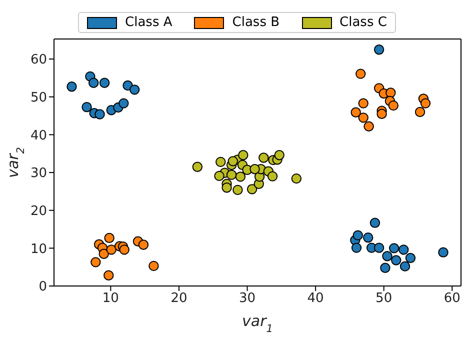  What do you see at coordinates (38, 98) in the screenshot?
I see `y-tick-label: 50` at bounding box center [38, 98].